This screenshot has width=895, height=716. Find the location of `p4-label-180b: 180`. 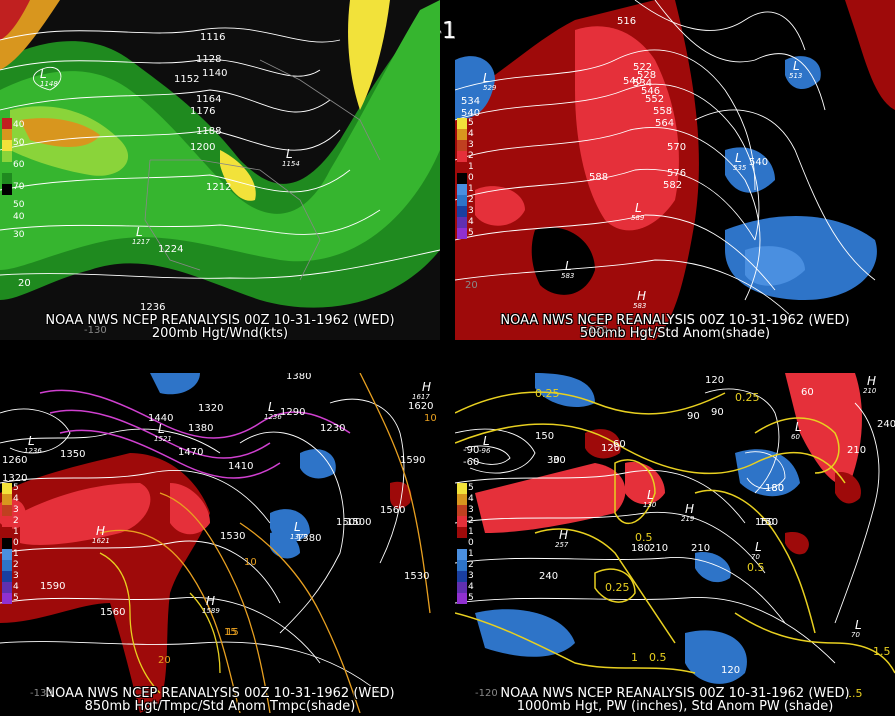

p4-label-180b: 180 is located at coordinates (774, 488).